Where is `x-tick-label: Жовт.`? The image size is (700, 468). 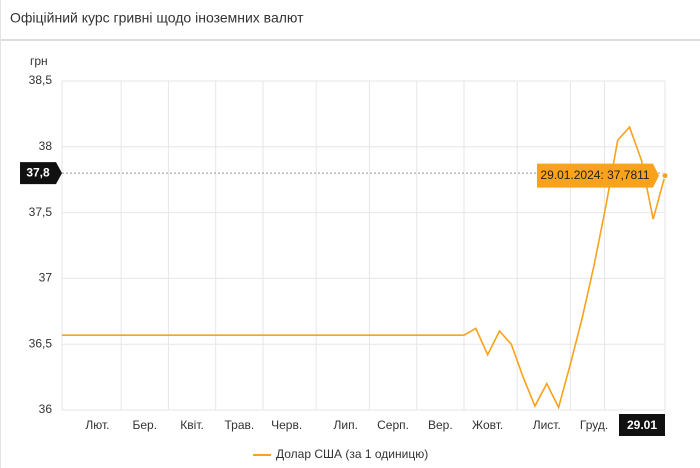
x-tick-label: Жовт. is located at coordinates (487, 425).